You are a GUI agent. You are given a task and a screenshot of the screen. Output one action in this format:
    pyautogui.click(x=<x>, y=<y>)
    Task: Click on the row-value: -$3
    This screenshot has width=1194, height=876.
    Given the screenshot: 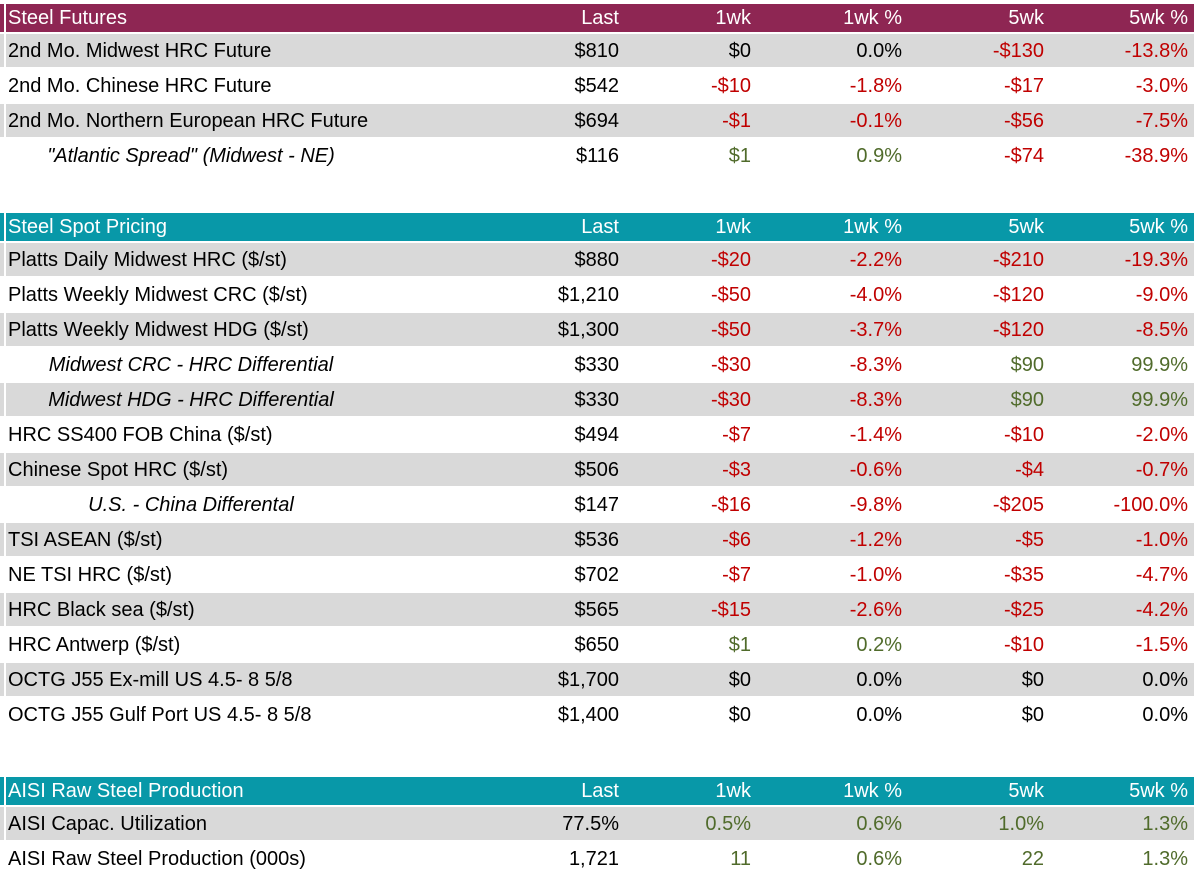 What is the action you would take?
    pyautogui.click(x=736, y=469)
    